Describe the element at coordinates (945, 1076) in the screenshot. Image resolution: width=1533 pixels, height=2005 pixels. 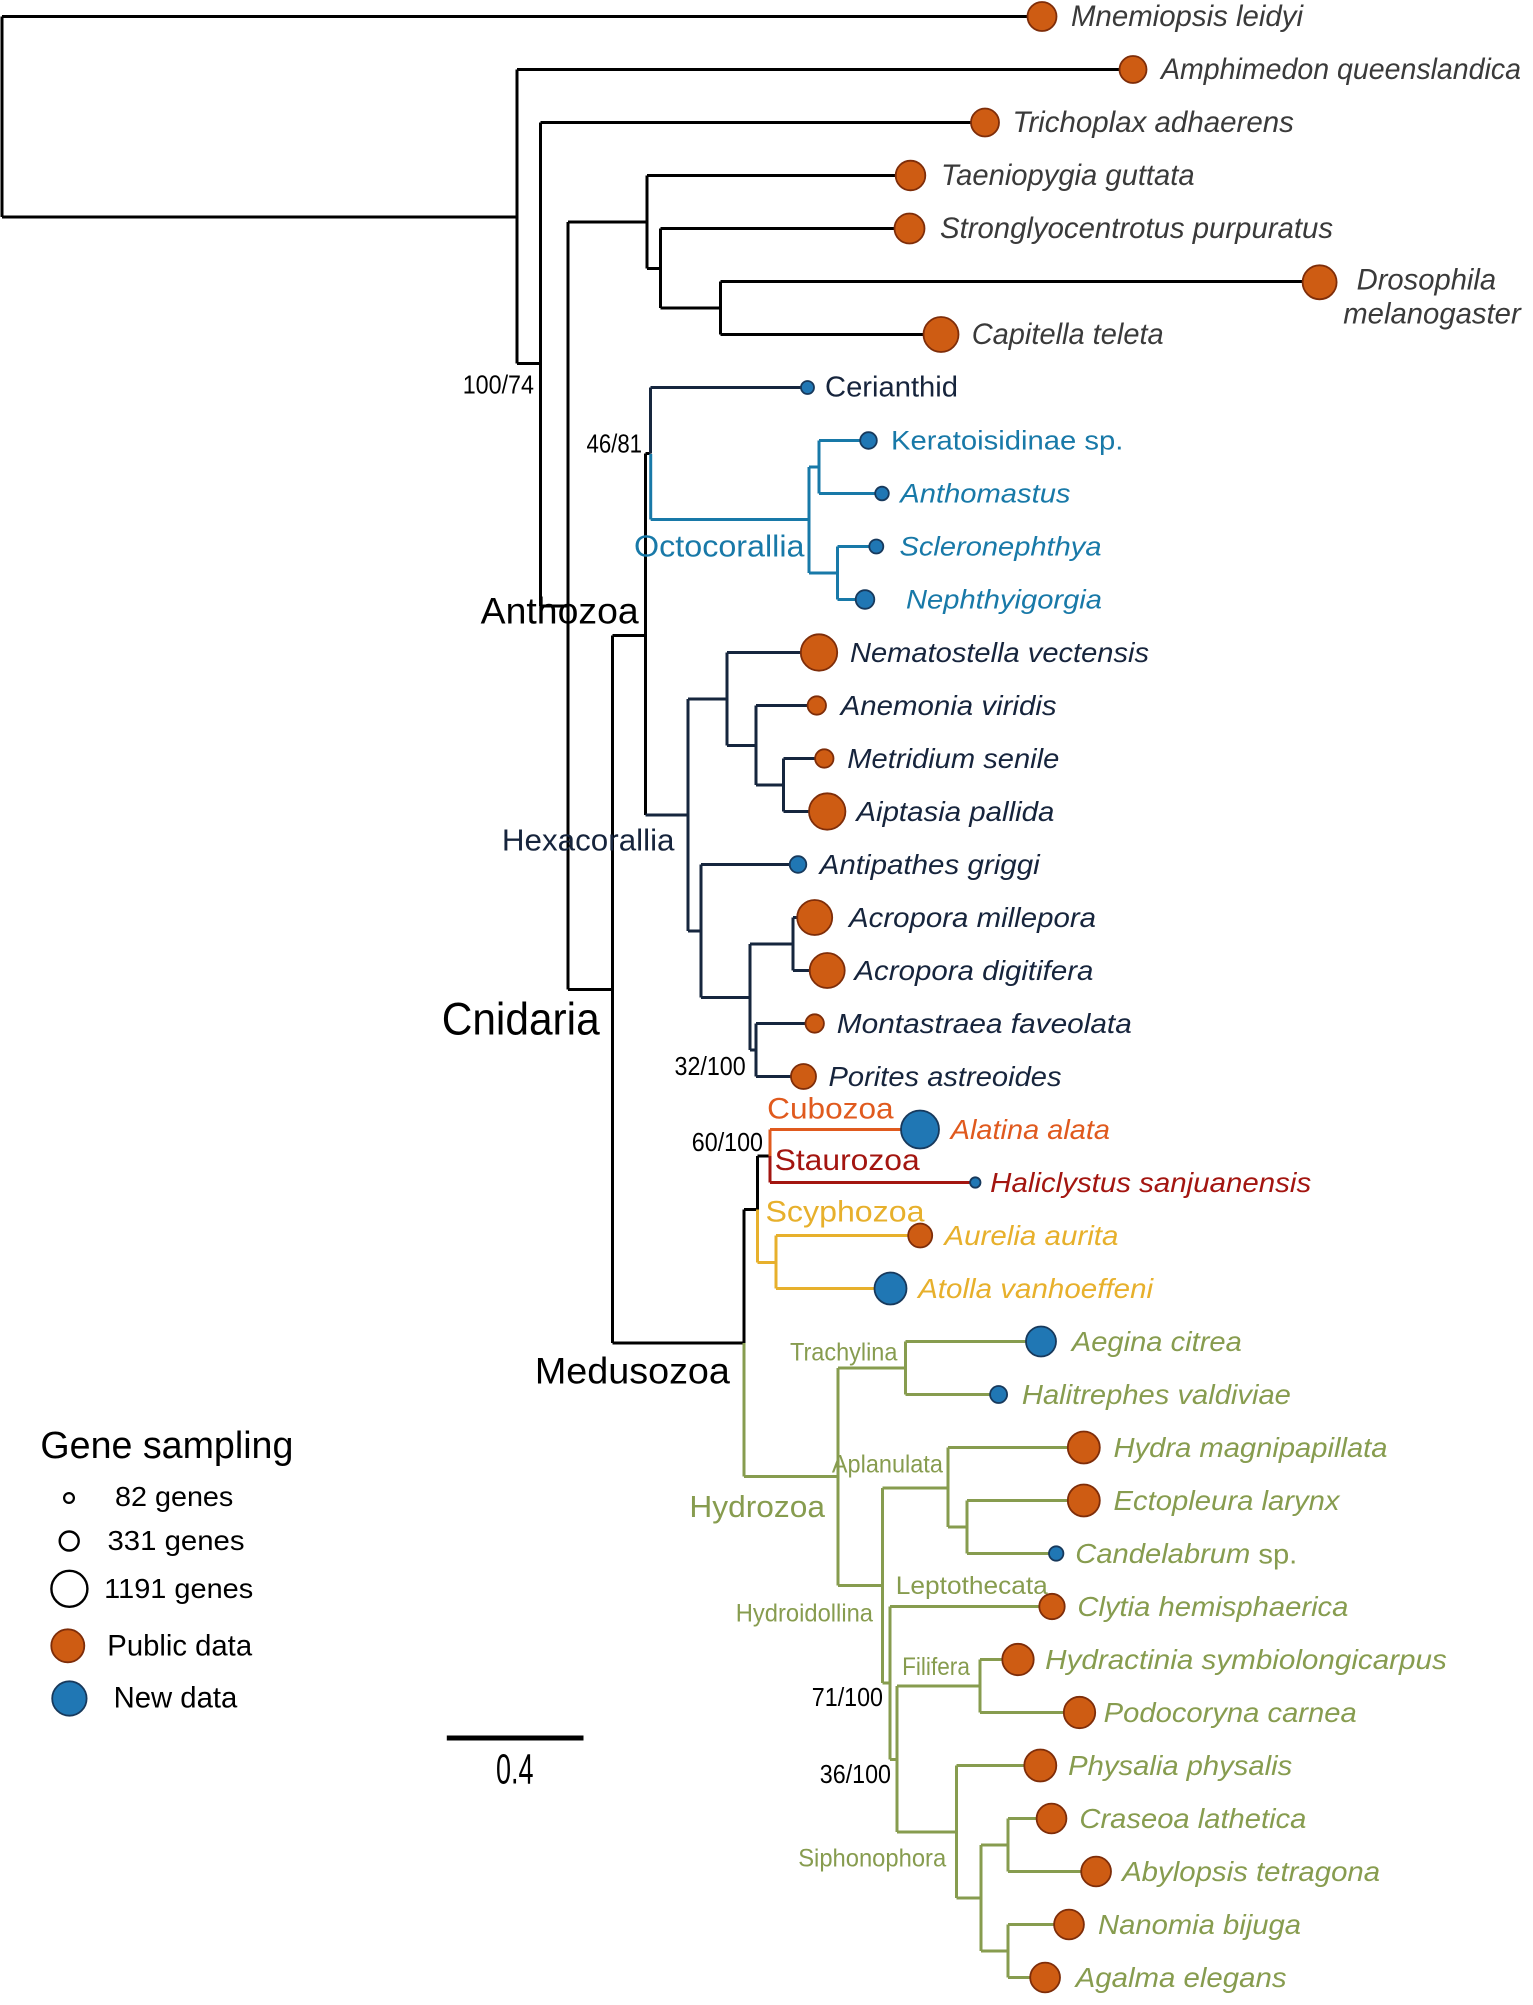
I see `svg-text: Porites astreoides` at that location.